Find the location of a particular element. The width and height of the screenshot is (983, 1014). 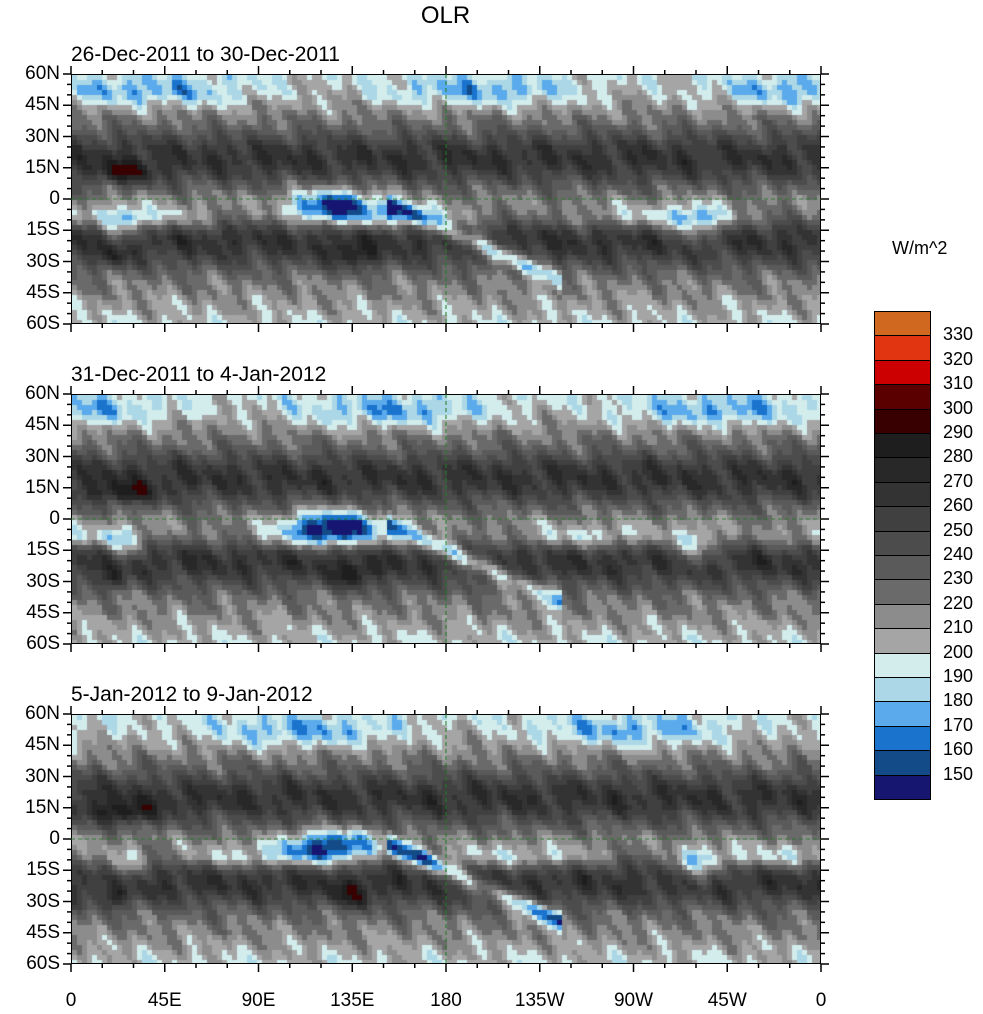

colorbar-label: 330 is located at coordinates (958, 334).